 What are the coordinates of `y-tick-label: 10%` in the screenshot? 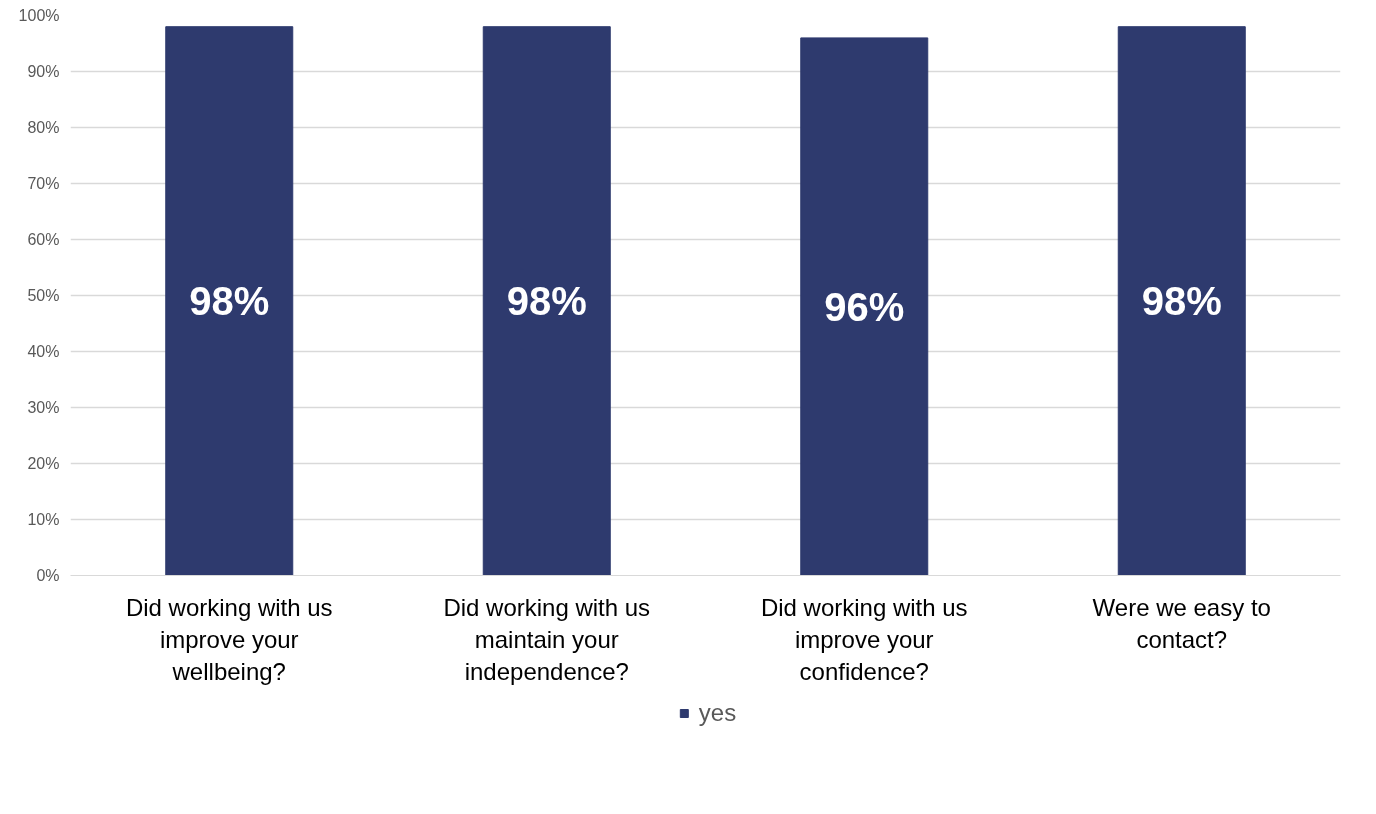 It's located at (43, 519).